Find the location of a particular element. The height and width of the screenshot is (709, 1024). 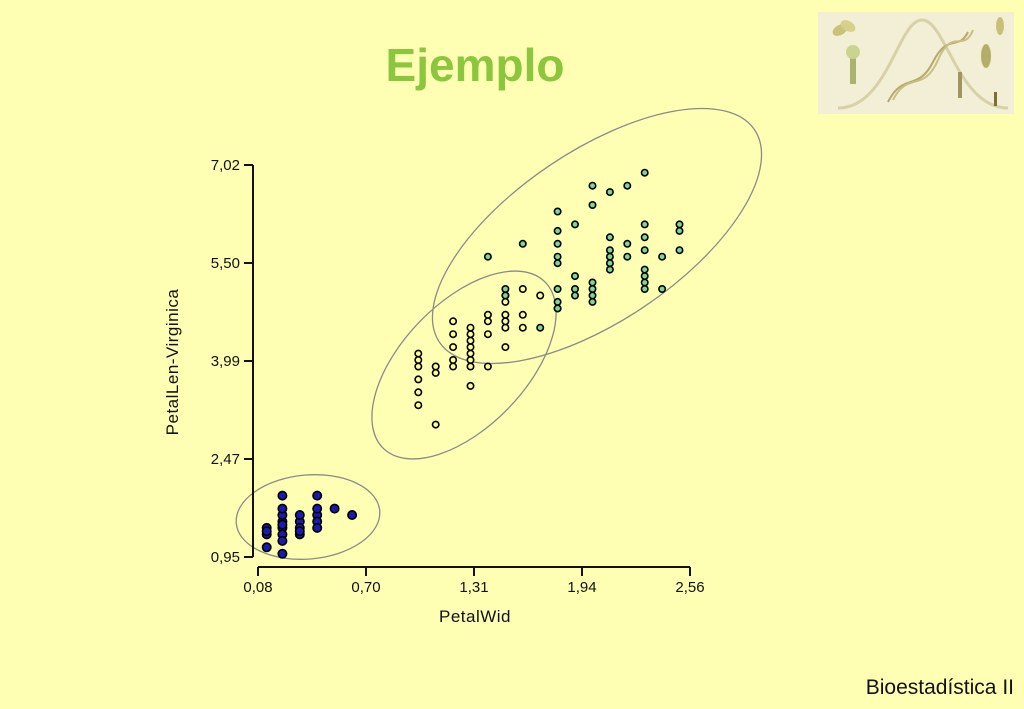

y-tick-label: 5,50 is located at coordinates (225, 263).